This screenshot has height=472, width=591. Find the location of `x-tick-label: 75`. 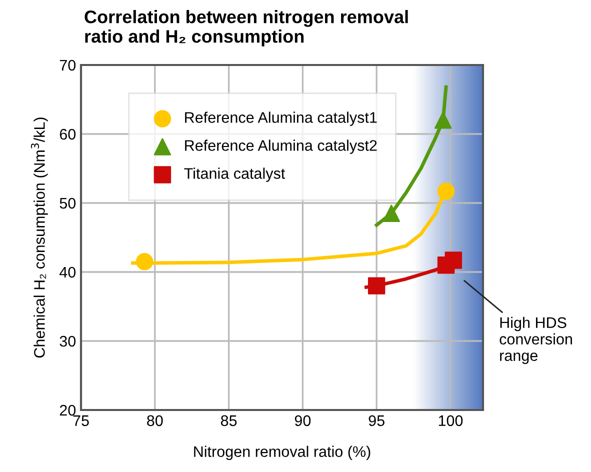

x-tick-label: 75 is located at coordinates (81, 420).